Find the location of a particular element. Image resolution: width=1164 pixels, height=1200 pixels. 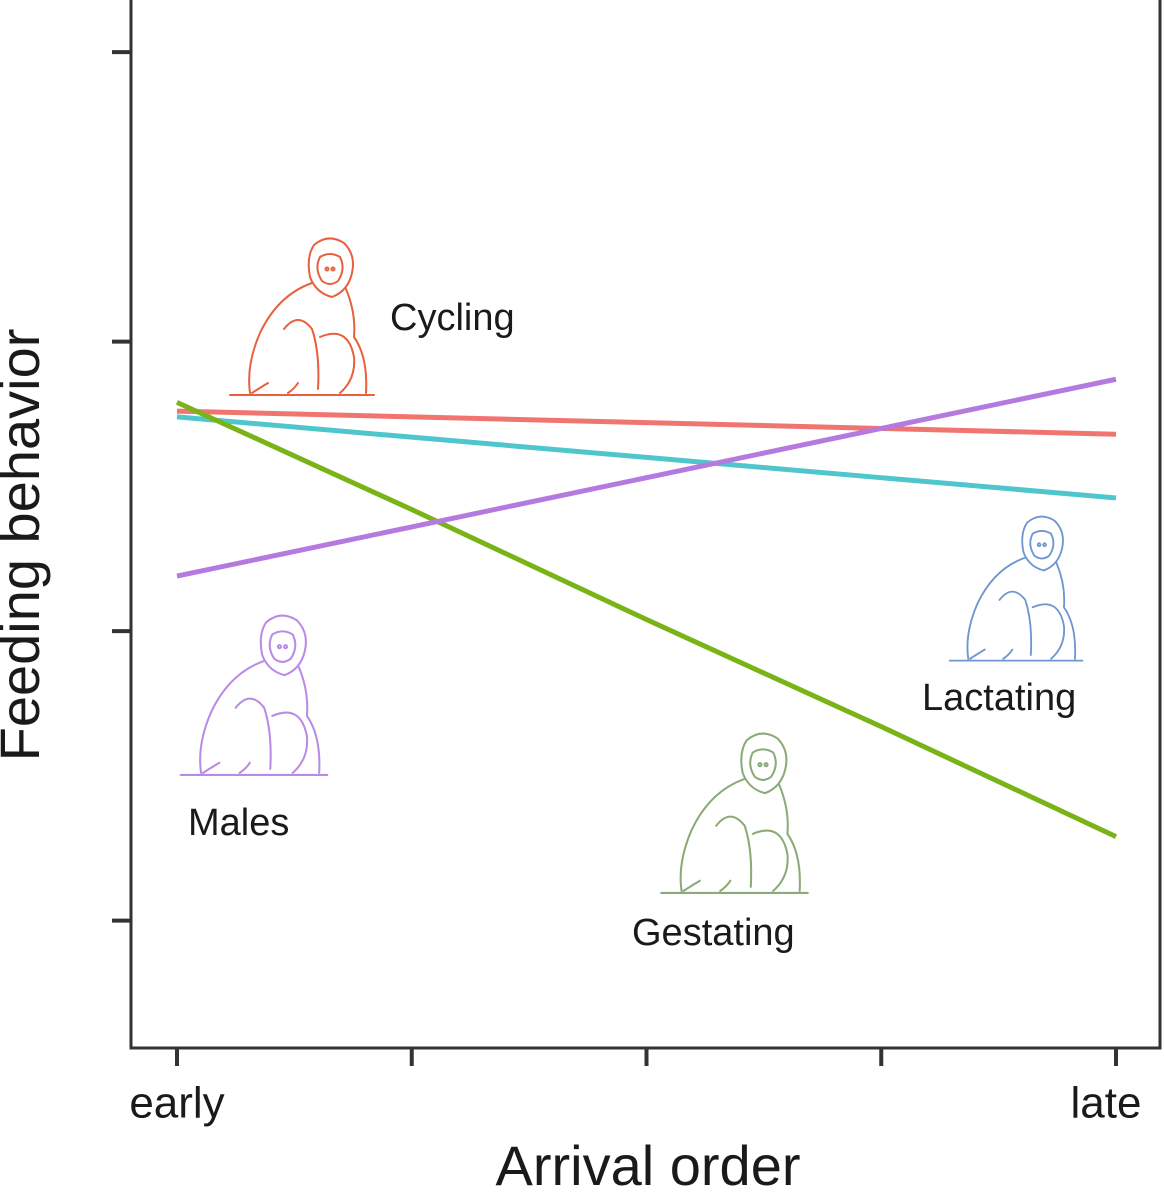

annotation: Gestating is located at coordinates (713, 933).